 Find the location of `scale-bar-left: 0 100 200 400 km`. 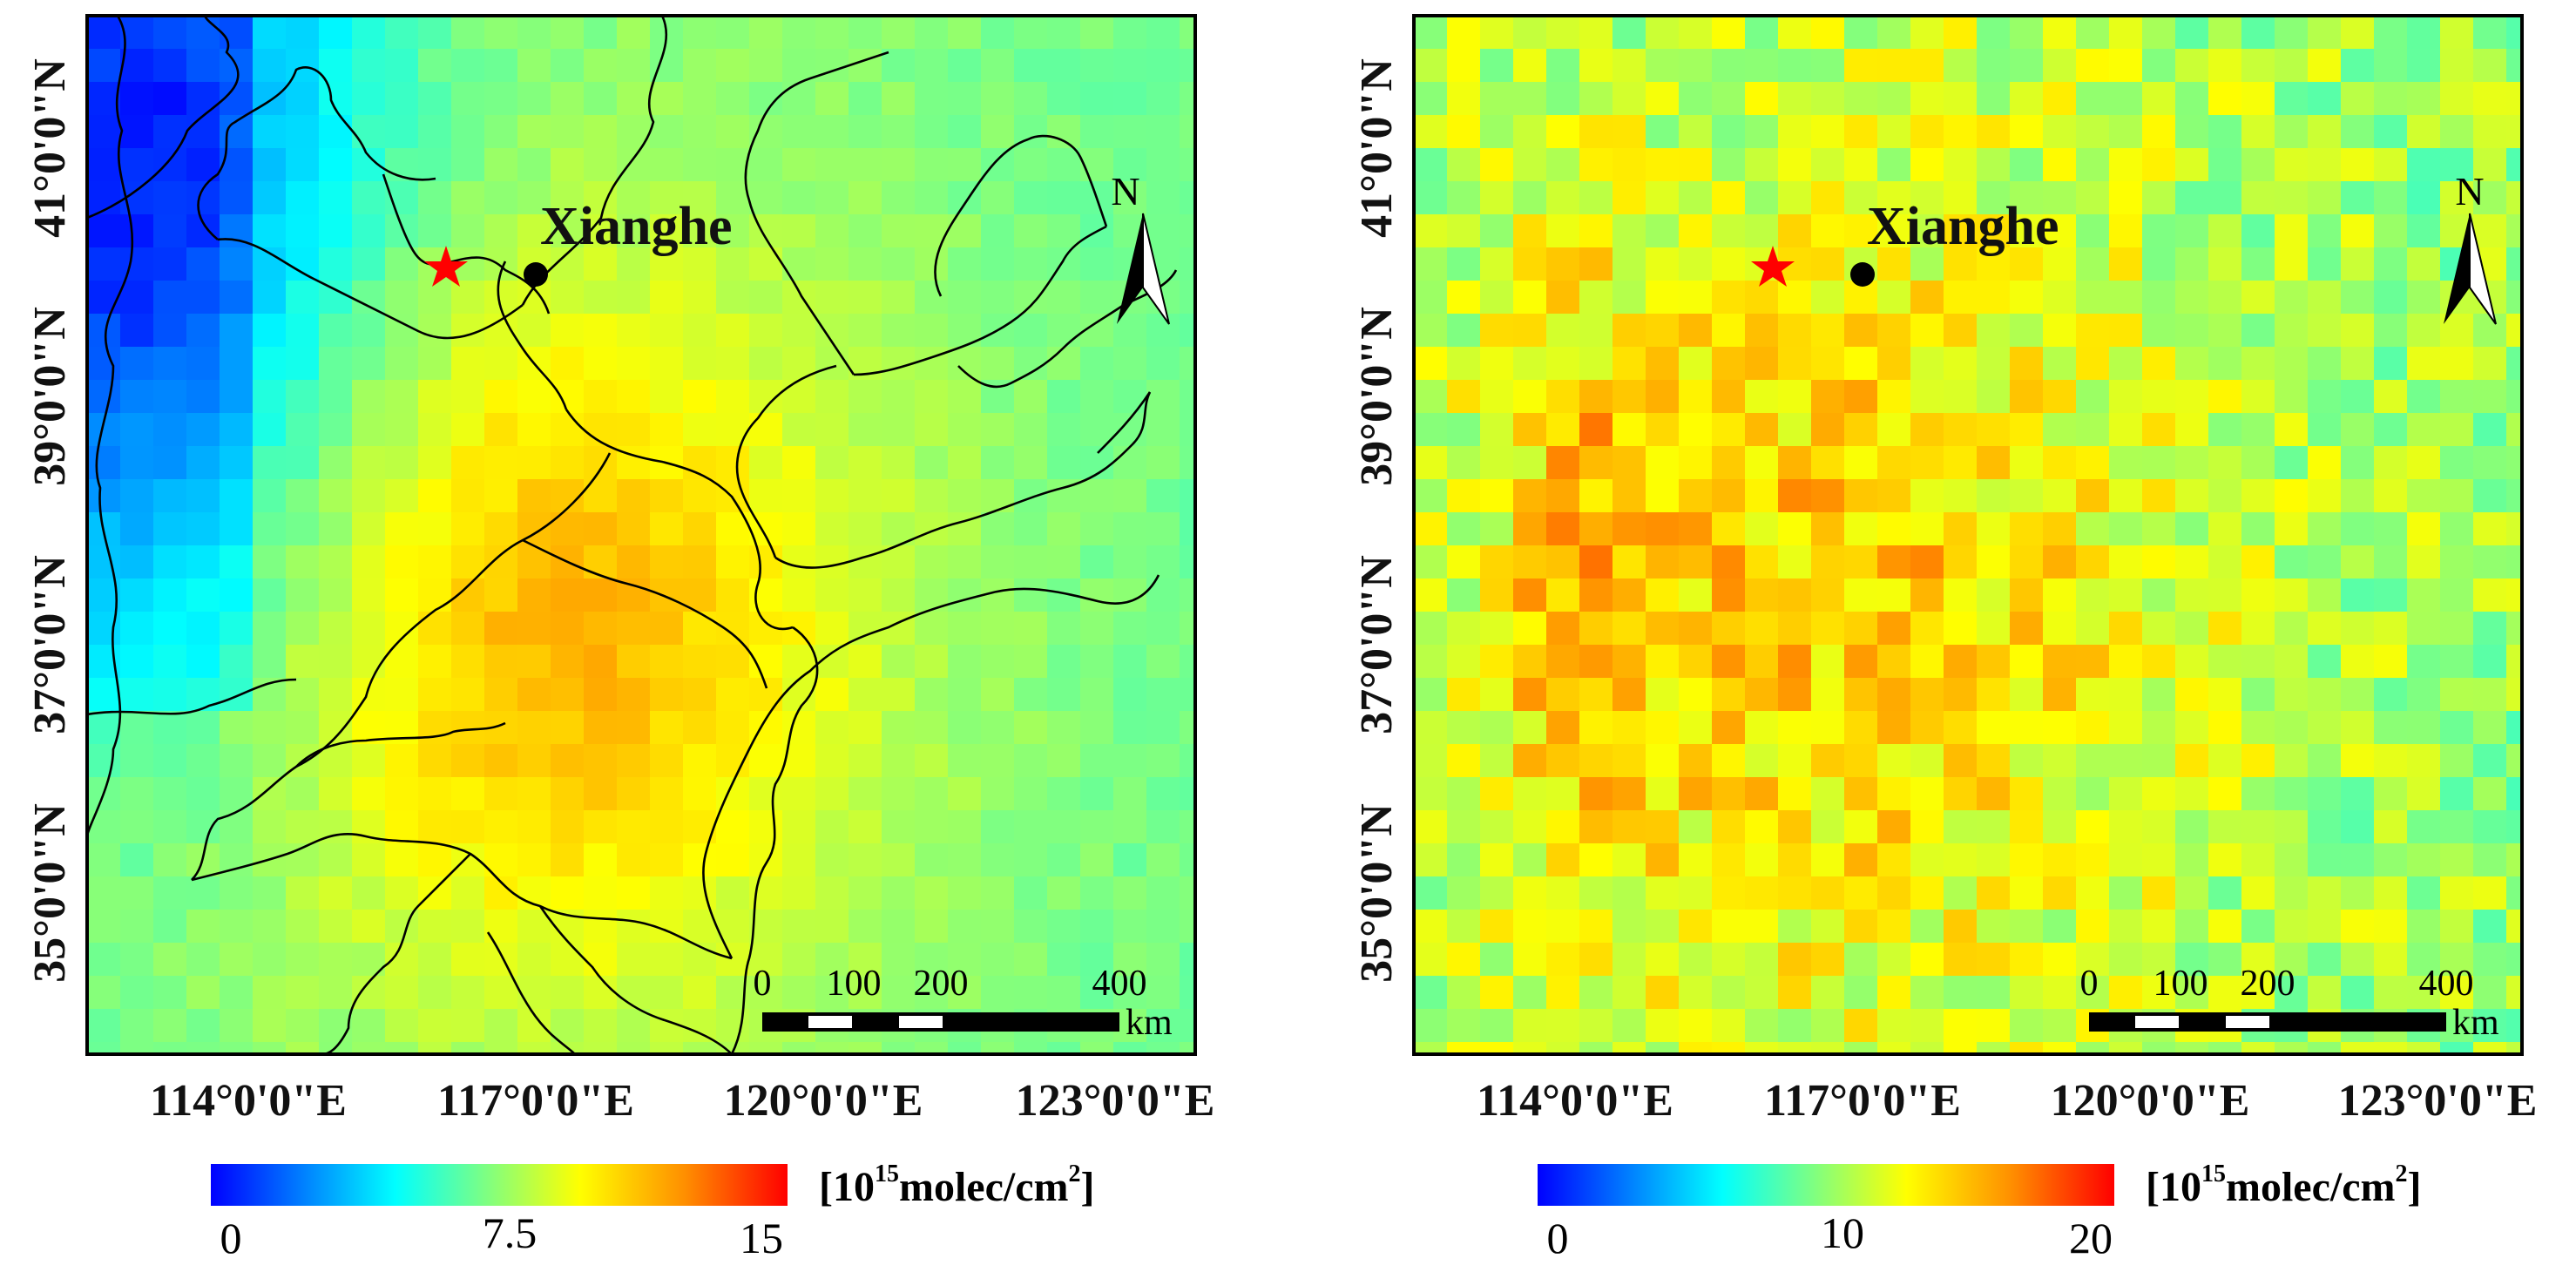

scale-bar-left: 0 100 200 400 km is located at coordinates (964, 1003).